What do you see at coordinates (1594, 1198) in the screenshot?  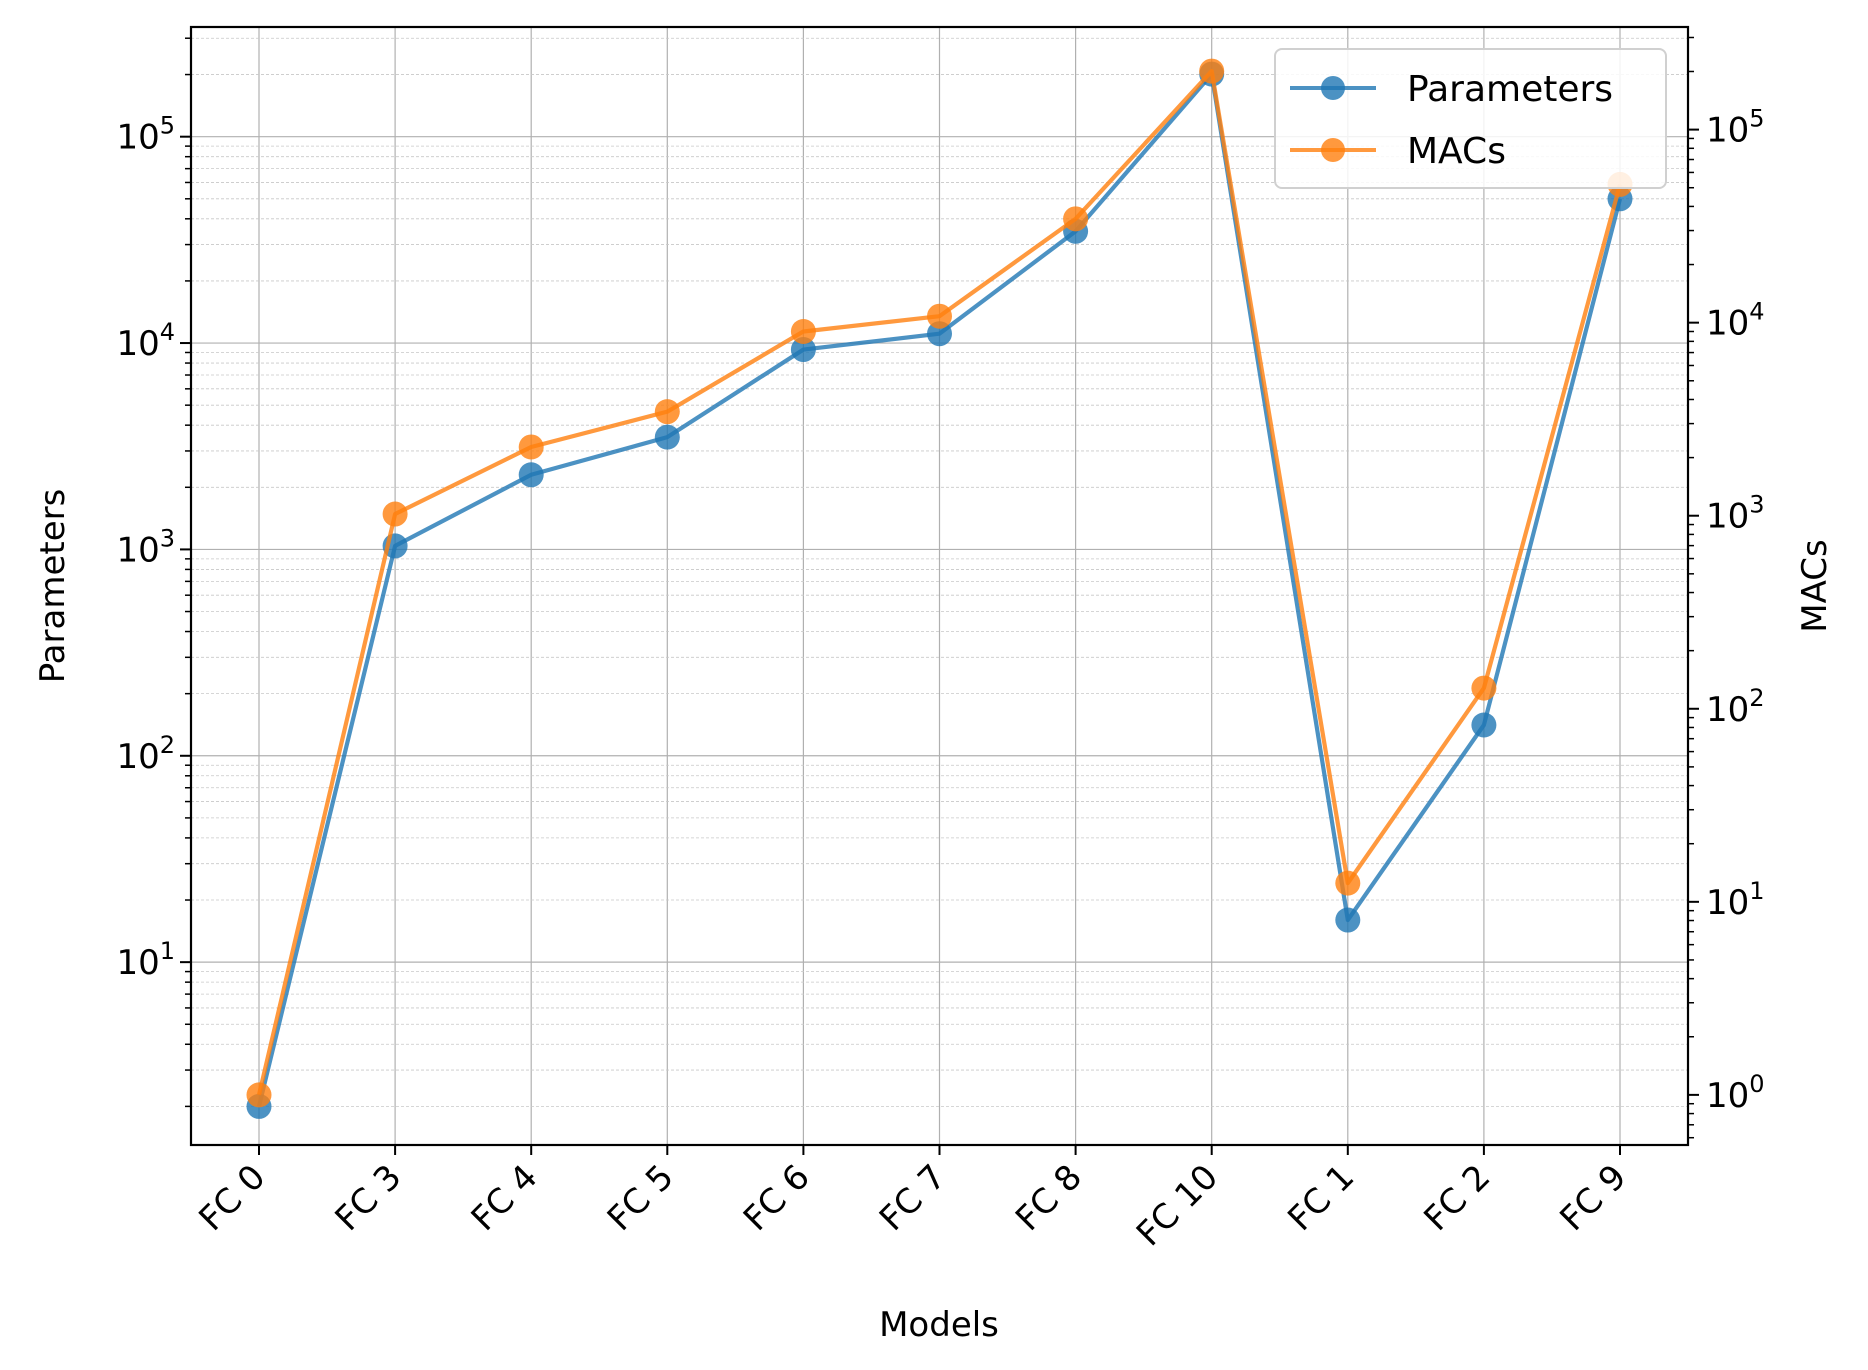 I see `x-tick-label: FC 9` at bounding box center [1594, 1198].